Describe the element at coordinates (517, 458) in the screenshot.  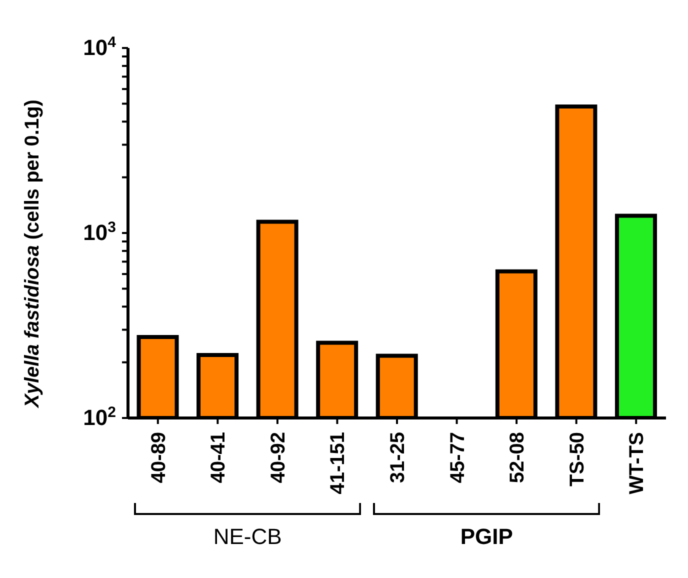
I see `x-tick-label: 52-08` at that location.